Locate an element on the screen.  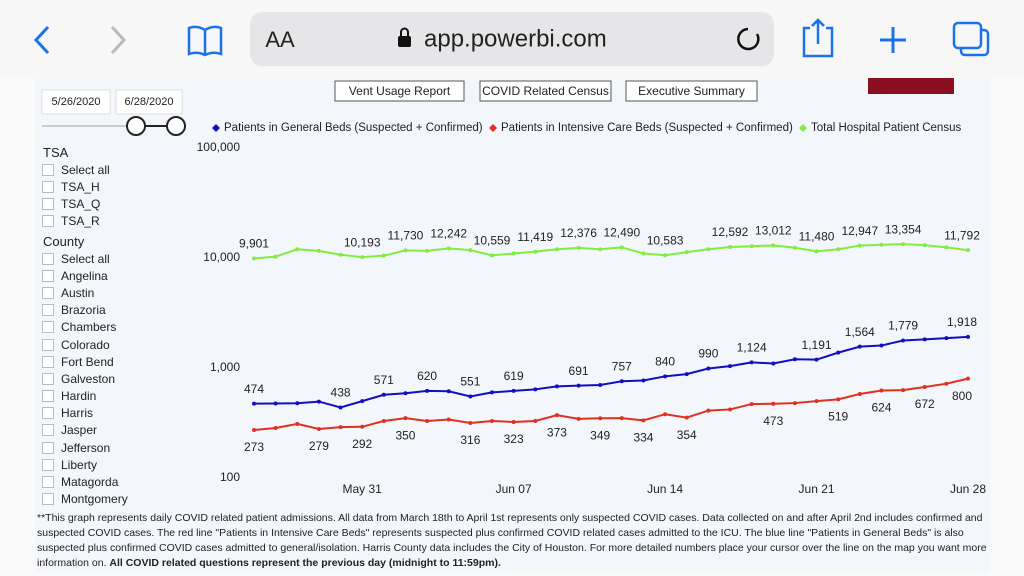
data-label: 11,480 is located at coordinates (817, 237).